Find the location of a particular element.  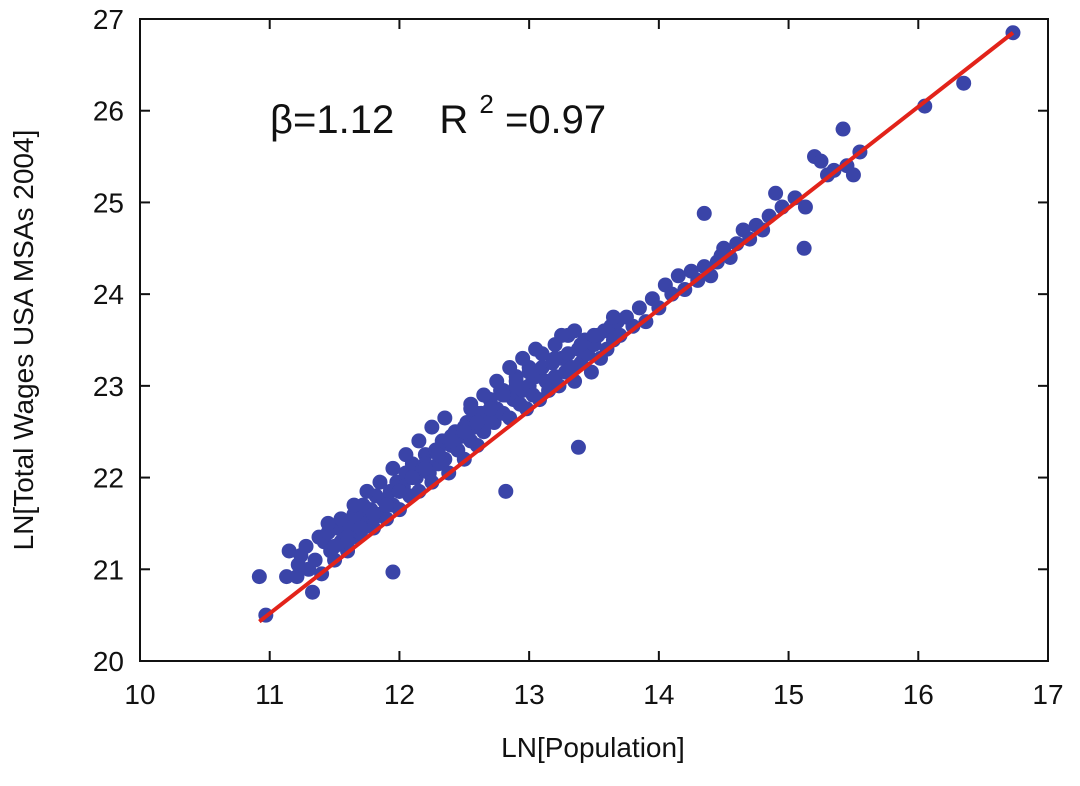

r-value: =0.97 is located at coordinates (555, 120).